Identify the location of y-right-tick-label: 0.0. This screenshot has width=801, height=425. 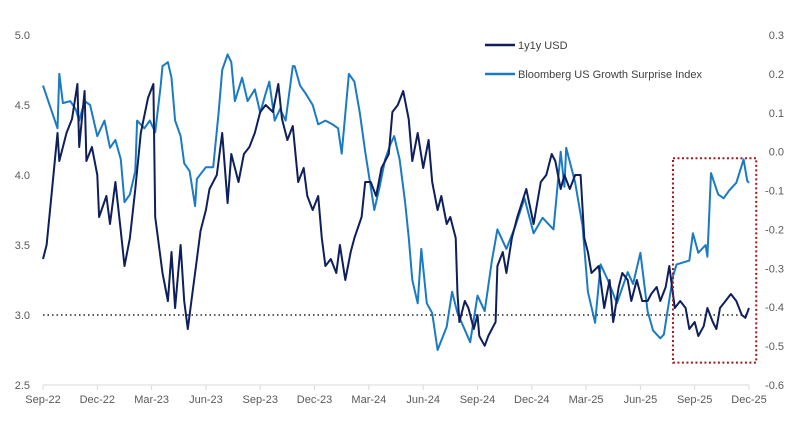
(776, 153).